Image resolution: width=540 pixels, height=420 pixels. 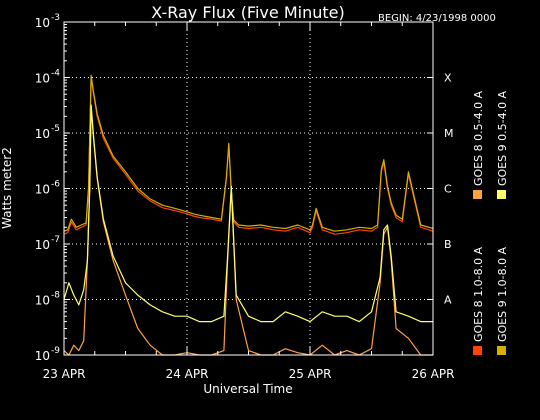 I want to click on begin-label: BEGIN: 4/23/1998 0000, so click(x=437, y=18).